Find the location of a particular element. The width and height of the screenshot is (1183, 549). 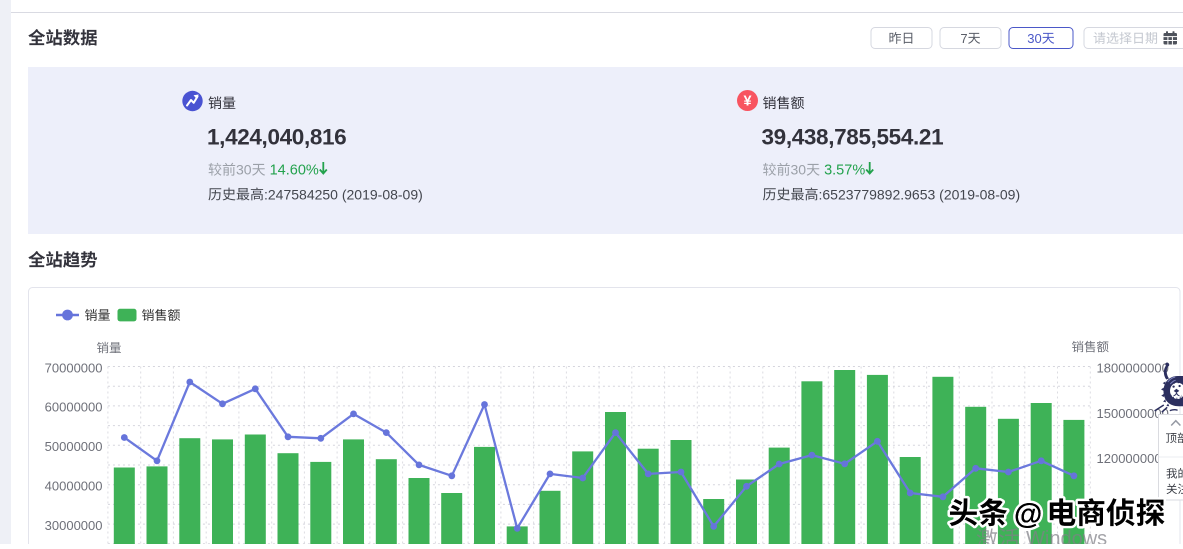

svg-text: 1200000000 is located at coordinates (1133, 458).